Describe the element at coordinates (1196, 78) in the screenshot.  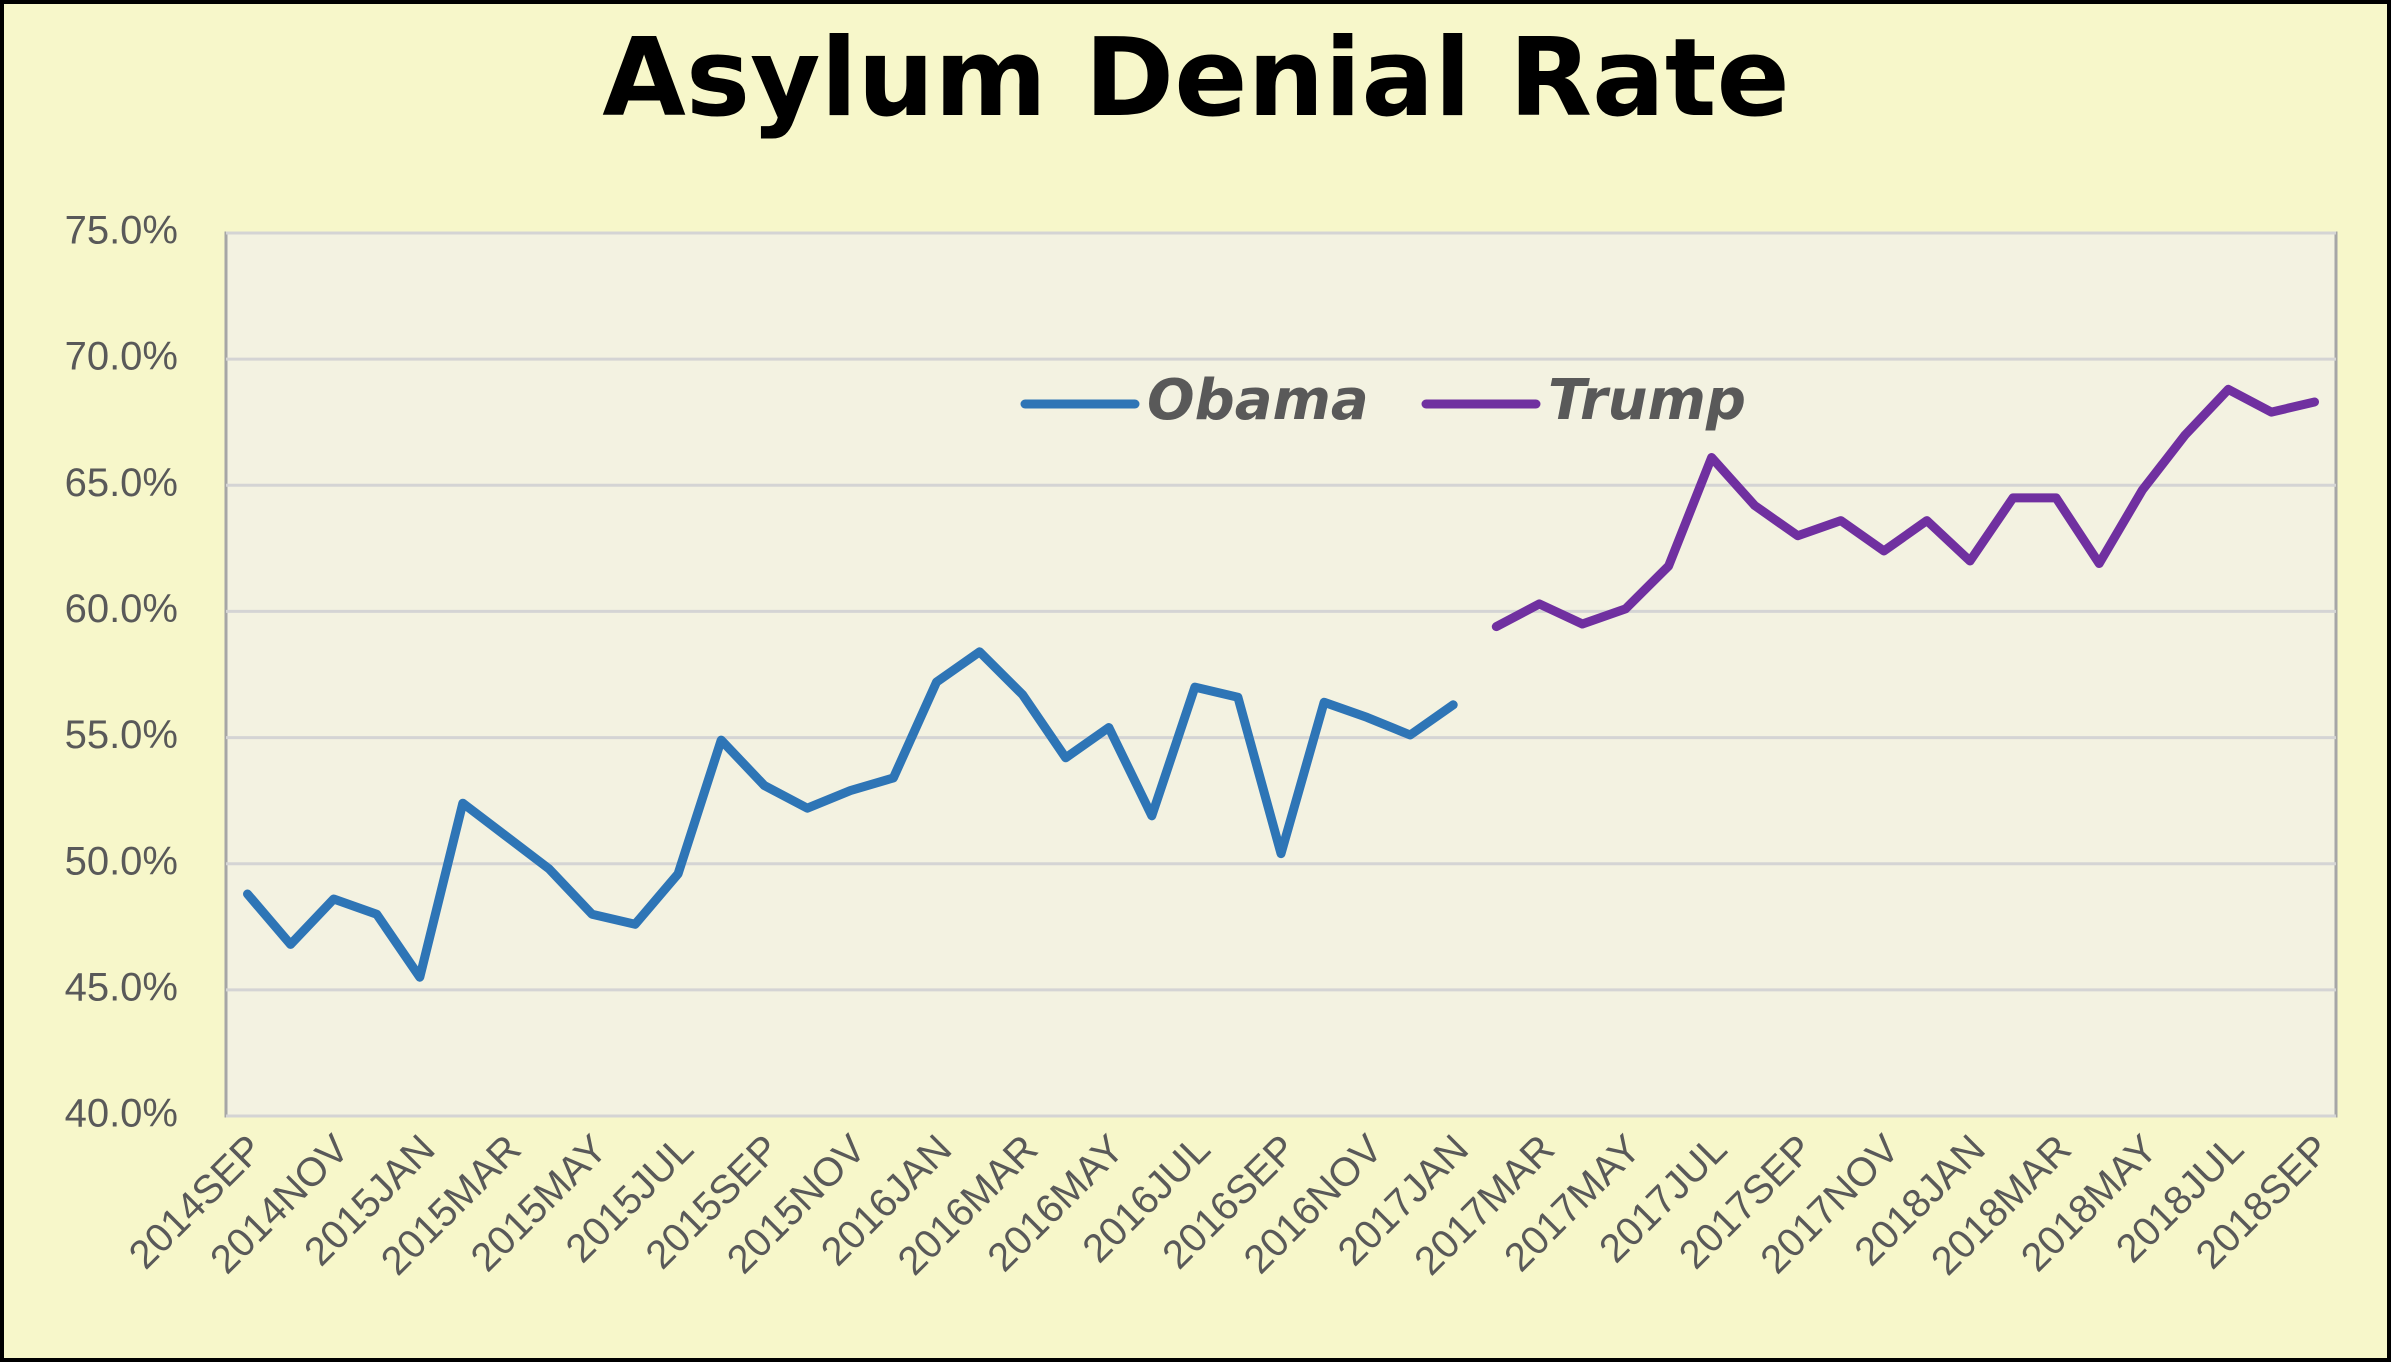
I see `chart-title: Asylum Denial Rate` at that location.